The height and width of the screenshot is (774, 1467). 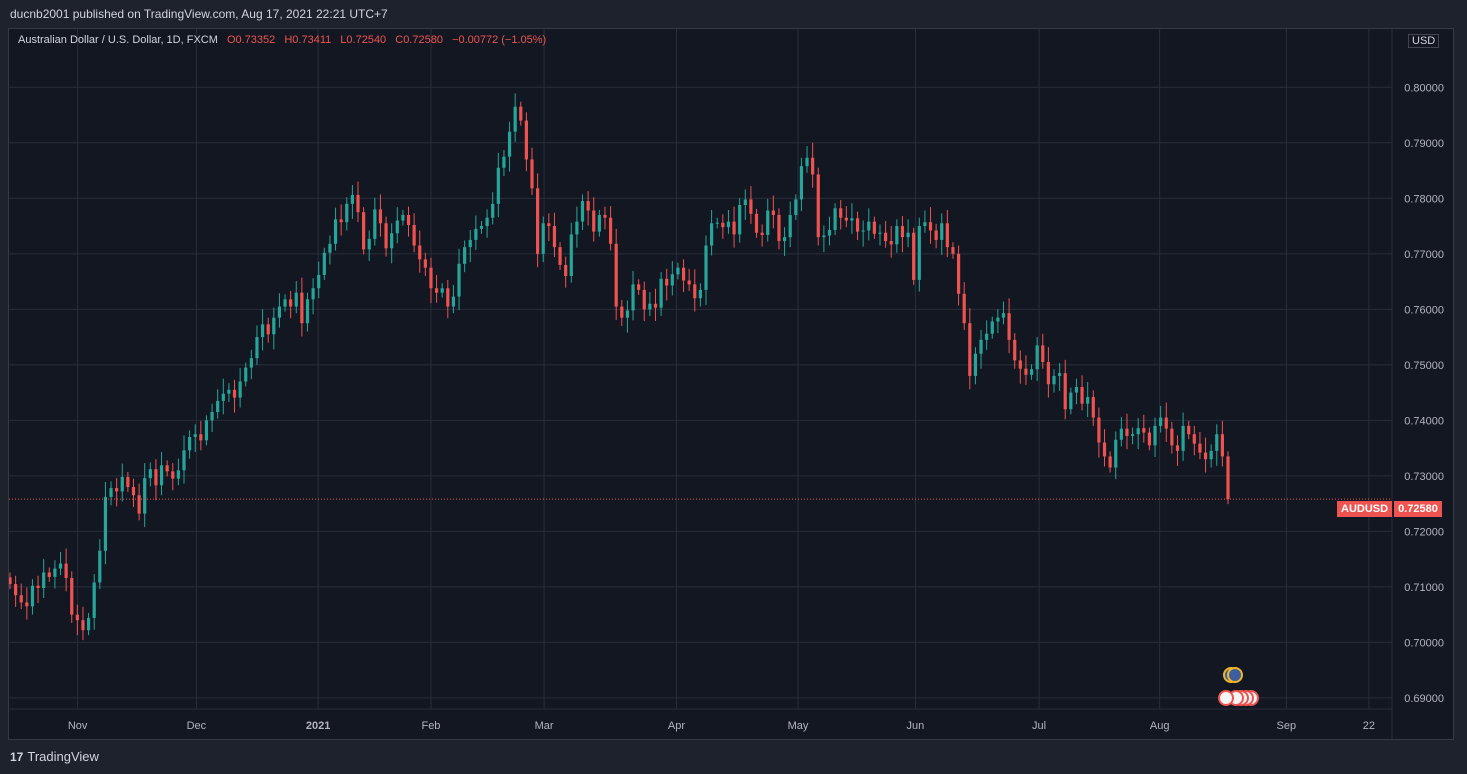 I want to click on time-tick-label: Apr, so click(x=676, y=726).